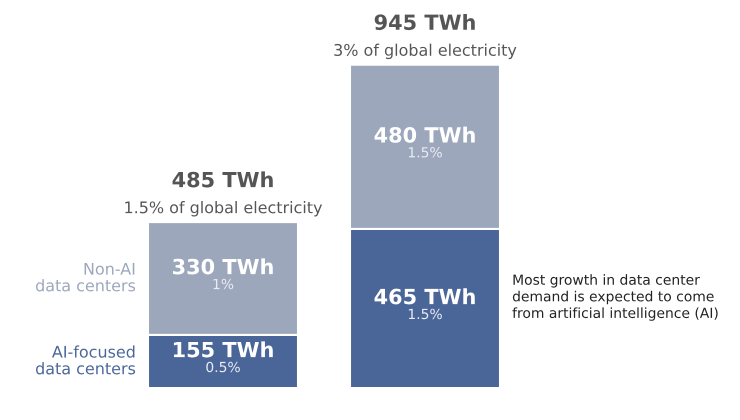 Image resolution: width=740 pixels, height=420 pixels. I want to click on data-label: 465 TWh 1.5%, so click(424, 304).